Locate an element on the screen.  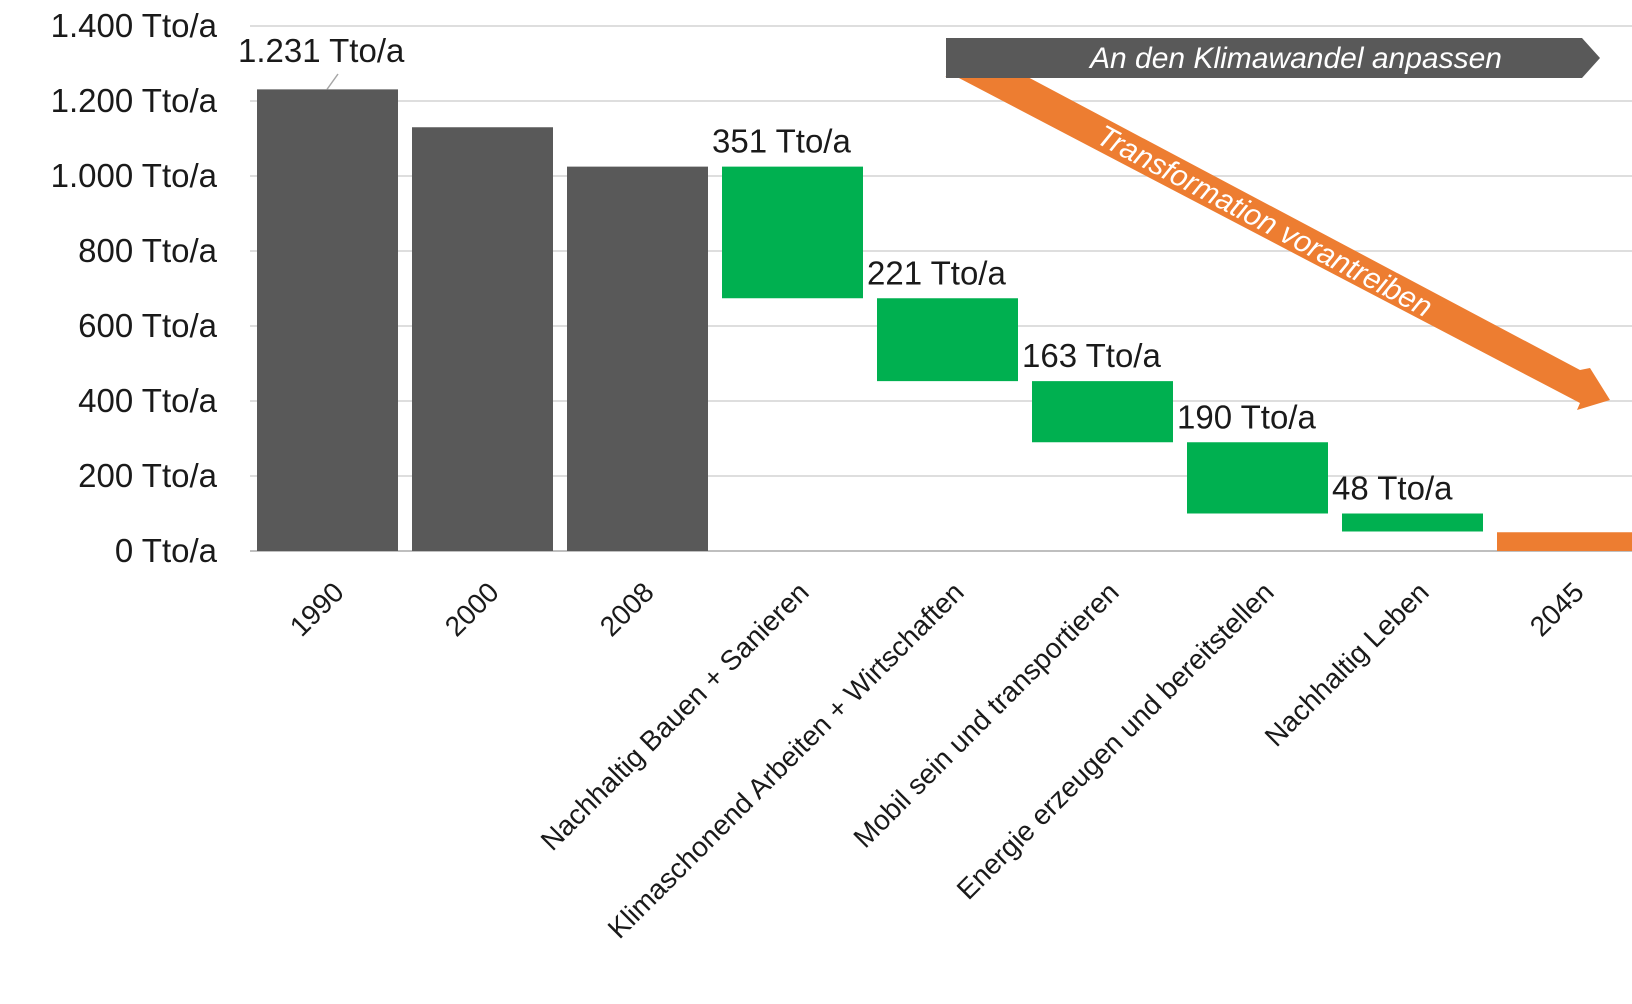
bar-energie-erzeugen-und-bereitstellen is located at coordinates (1257, 478).